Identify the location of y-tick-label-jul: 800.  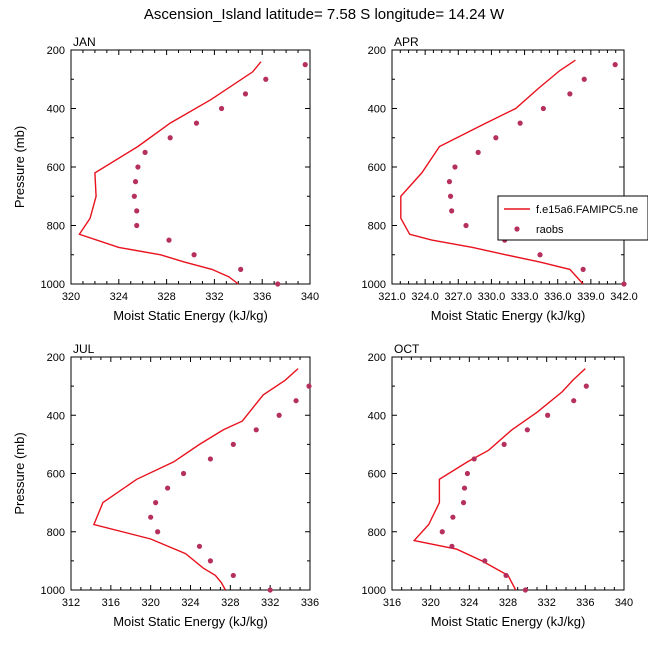
(56, 533).